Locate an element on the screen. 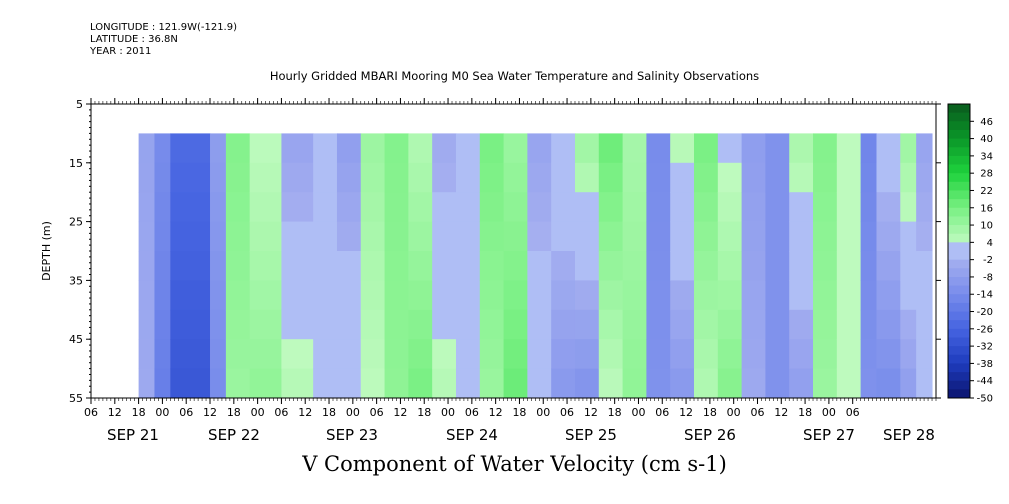 This screenshot has height=504, width=1009. longitude-label: LONGITUDE : 121.9W(-121.9) is located at coordinates (163, 27).